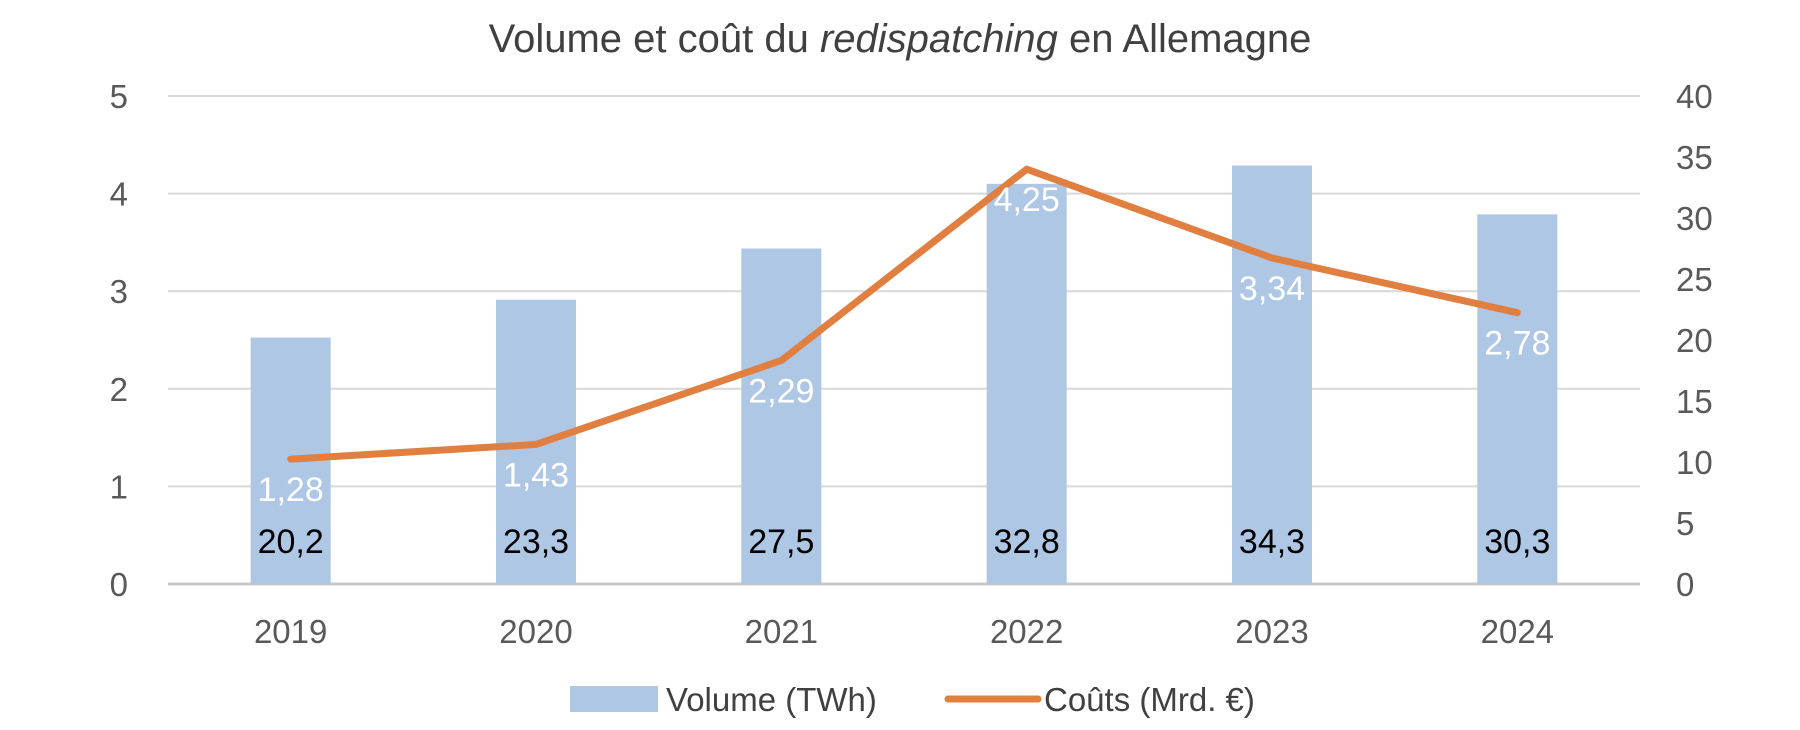 This screenshot has height=730, width=1800. What do you see at coordinates (1517, 542) in the screenshot?
I see `volume-data-label: 30,3` at bounding box center [1517, 542].